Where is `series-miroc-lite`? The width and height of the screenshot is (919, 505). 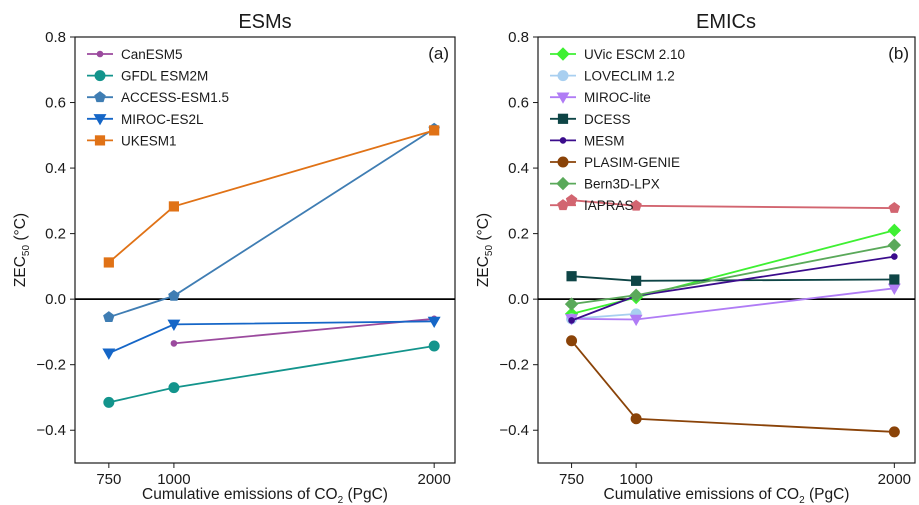
series-miroc-lite is located at coordinates (733, 305).